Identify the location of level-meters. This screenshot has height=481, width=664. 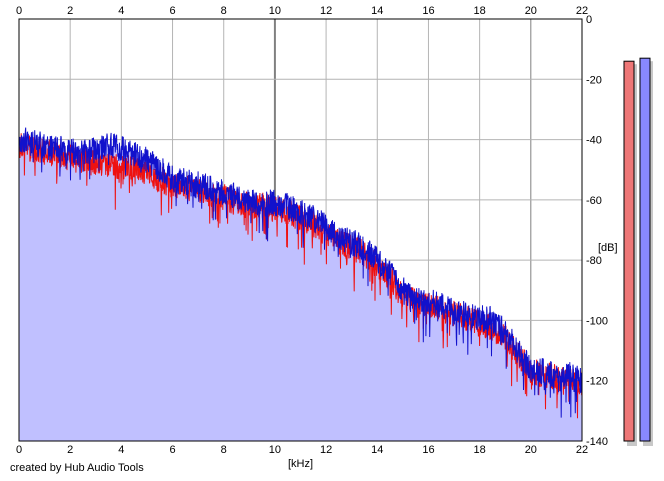
(638, 251).